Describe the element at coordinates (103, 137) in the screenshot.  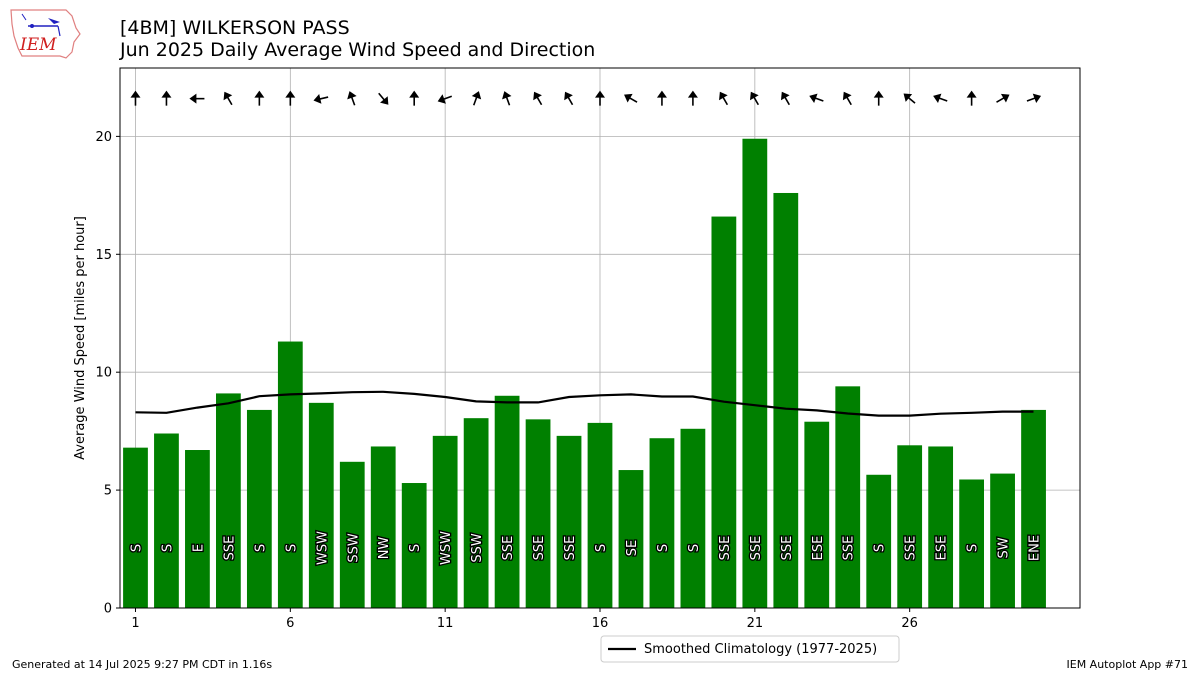
I see `y-tick-label: 20` at that location.